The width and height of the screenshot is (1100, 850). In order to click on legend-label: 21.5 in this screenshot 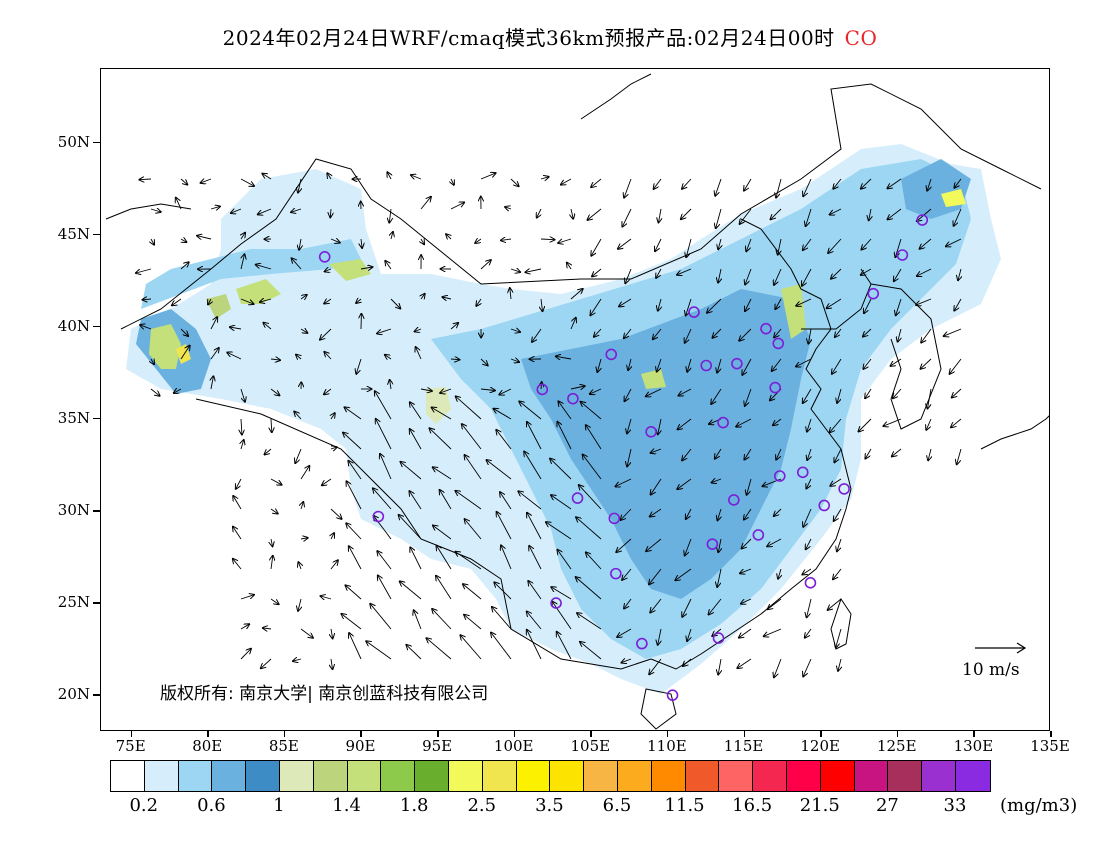, I will do `click(819, 805)`.